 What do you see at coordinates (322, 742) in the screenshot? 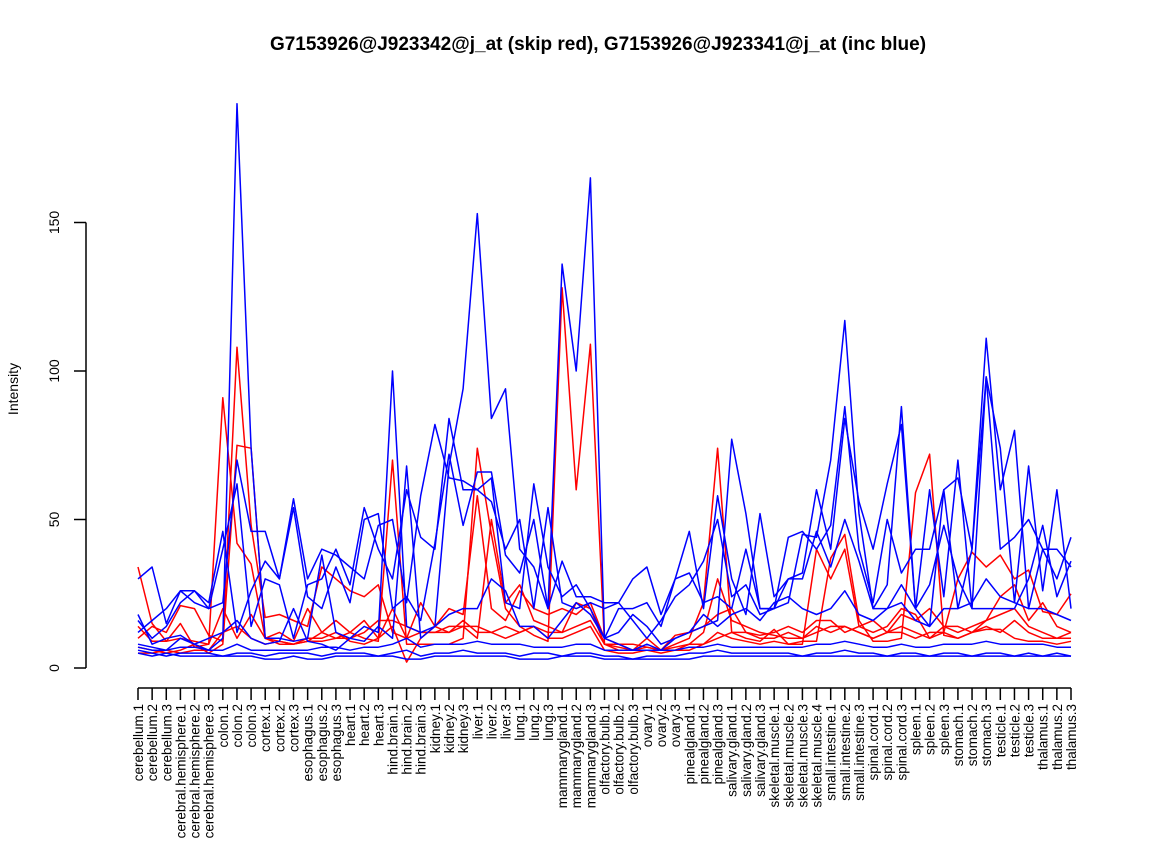
I see `x-tick-label: esophagus.2` at bounding box center [322, 742].